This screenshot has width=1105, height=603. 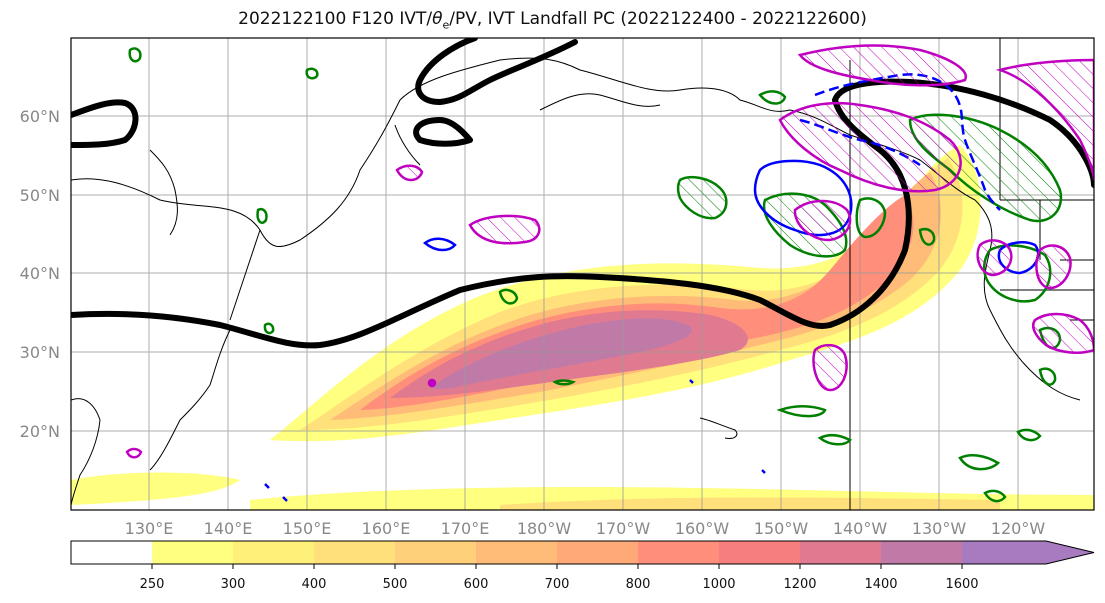 I want to click on lat-label: 60°N, so click(x=40, y=116).